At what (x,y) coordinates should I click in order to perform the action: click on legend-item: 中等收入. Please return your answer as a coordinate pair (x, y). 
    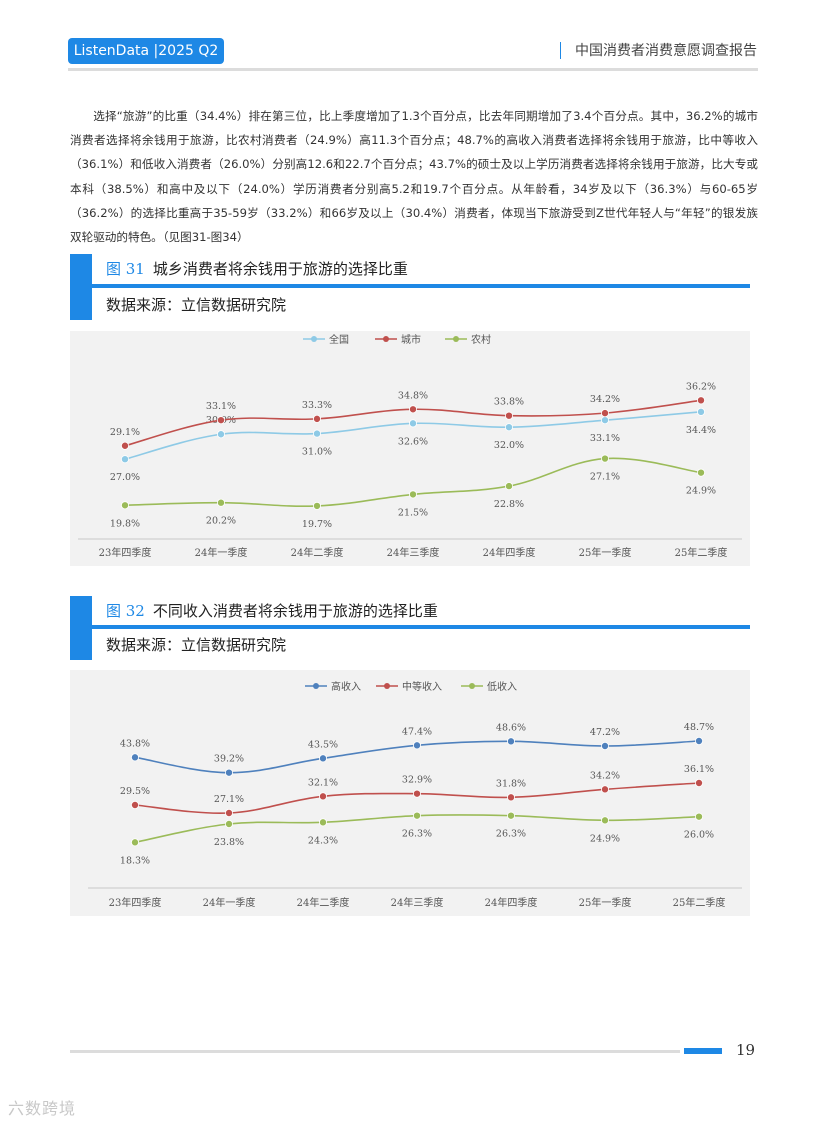
    Looking at the image, I should click on (409, 686).